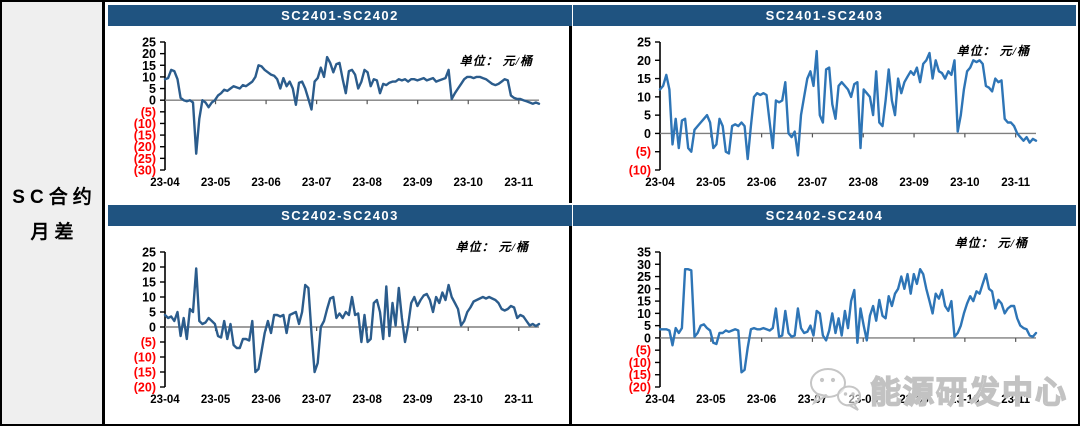 This screenshot has height=426, width=1080. What do you see at coordinates (340, 15) in the screenshot?
I see `chart-title-sc2401-sc2402: SC2401-SC2402` at bounding box center [340, 15].